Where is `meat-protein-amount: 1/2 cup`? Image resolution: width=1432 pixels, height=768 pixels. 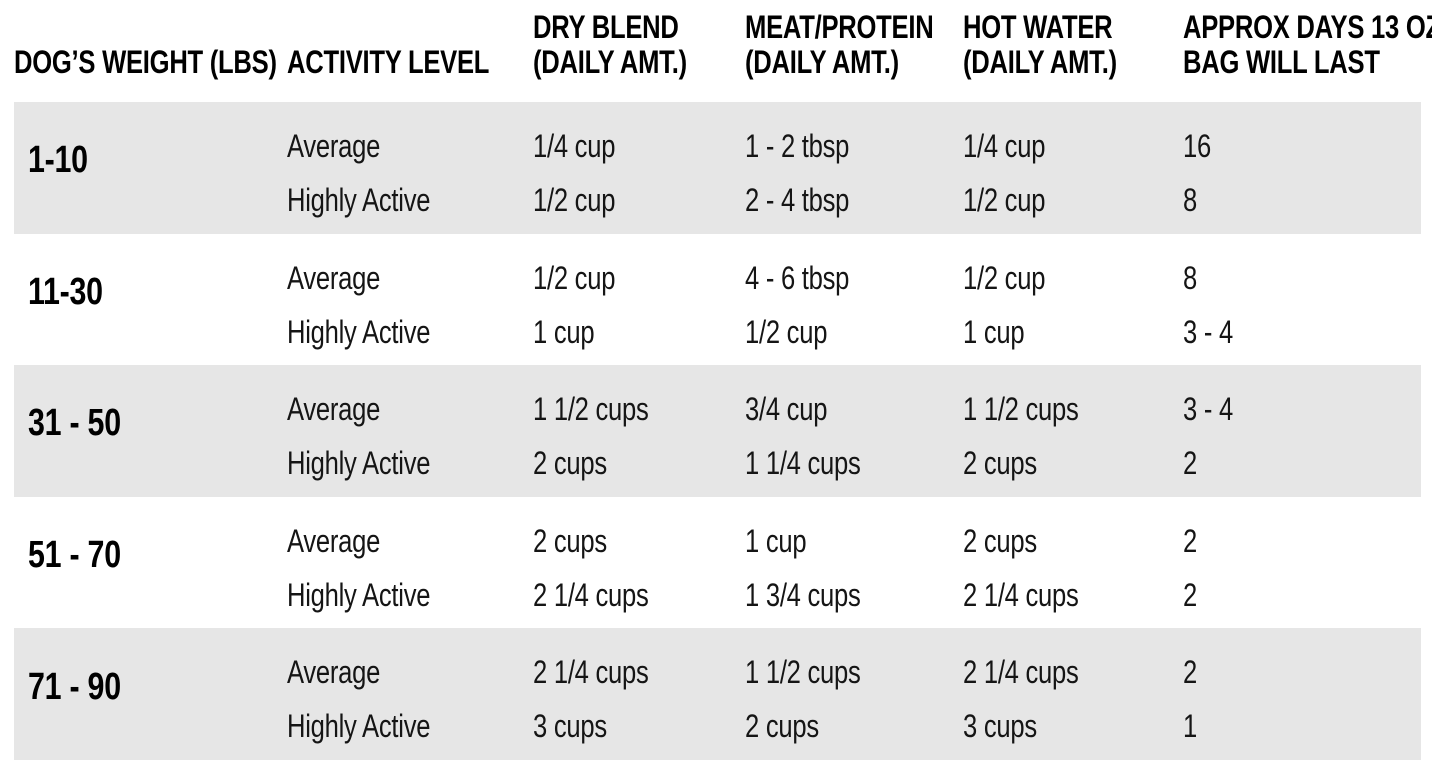 meat-protein-amount: 1/2 cup is located at coordinates (786, 331).